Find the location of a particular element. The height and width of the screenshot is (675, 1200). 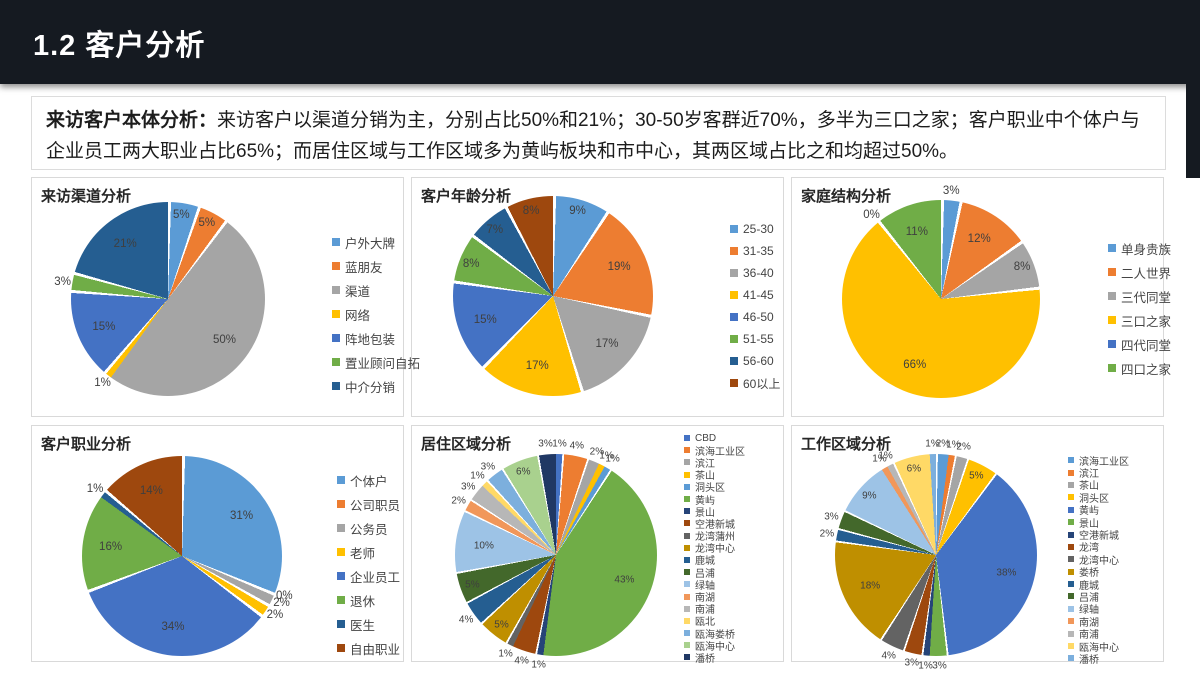

chart-title: 客户年龄分析 is located at coordinates (466, 196).